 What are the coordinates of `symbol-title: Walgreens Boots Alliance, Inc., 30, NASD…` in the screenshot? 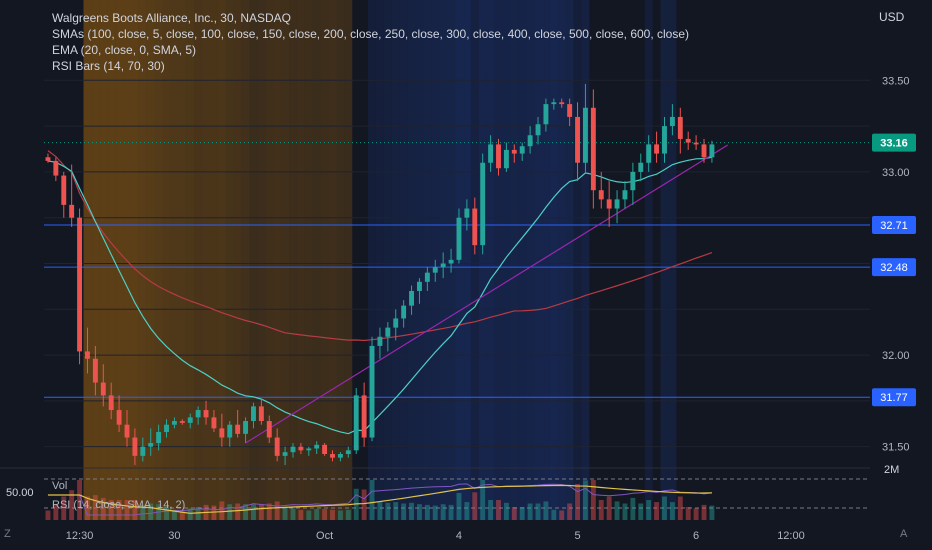 It's located at (171, 18).